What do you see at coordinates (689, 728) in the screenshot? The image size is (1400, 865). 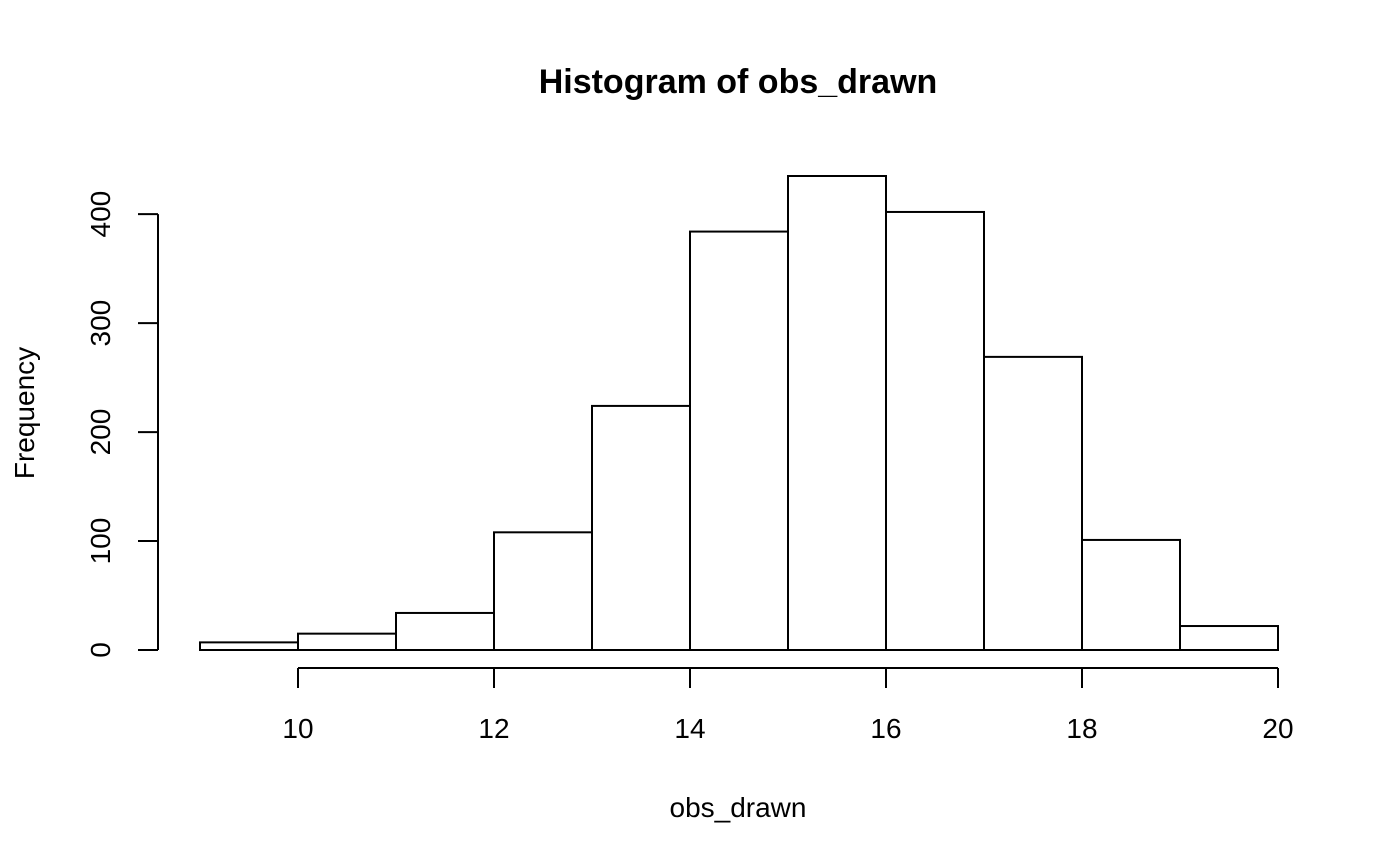 I see `x-tick-label: 14` at bounding box center [689, 728].